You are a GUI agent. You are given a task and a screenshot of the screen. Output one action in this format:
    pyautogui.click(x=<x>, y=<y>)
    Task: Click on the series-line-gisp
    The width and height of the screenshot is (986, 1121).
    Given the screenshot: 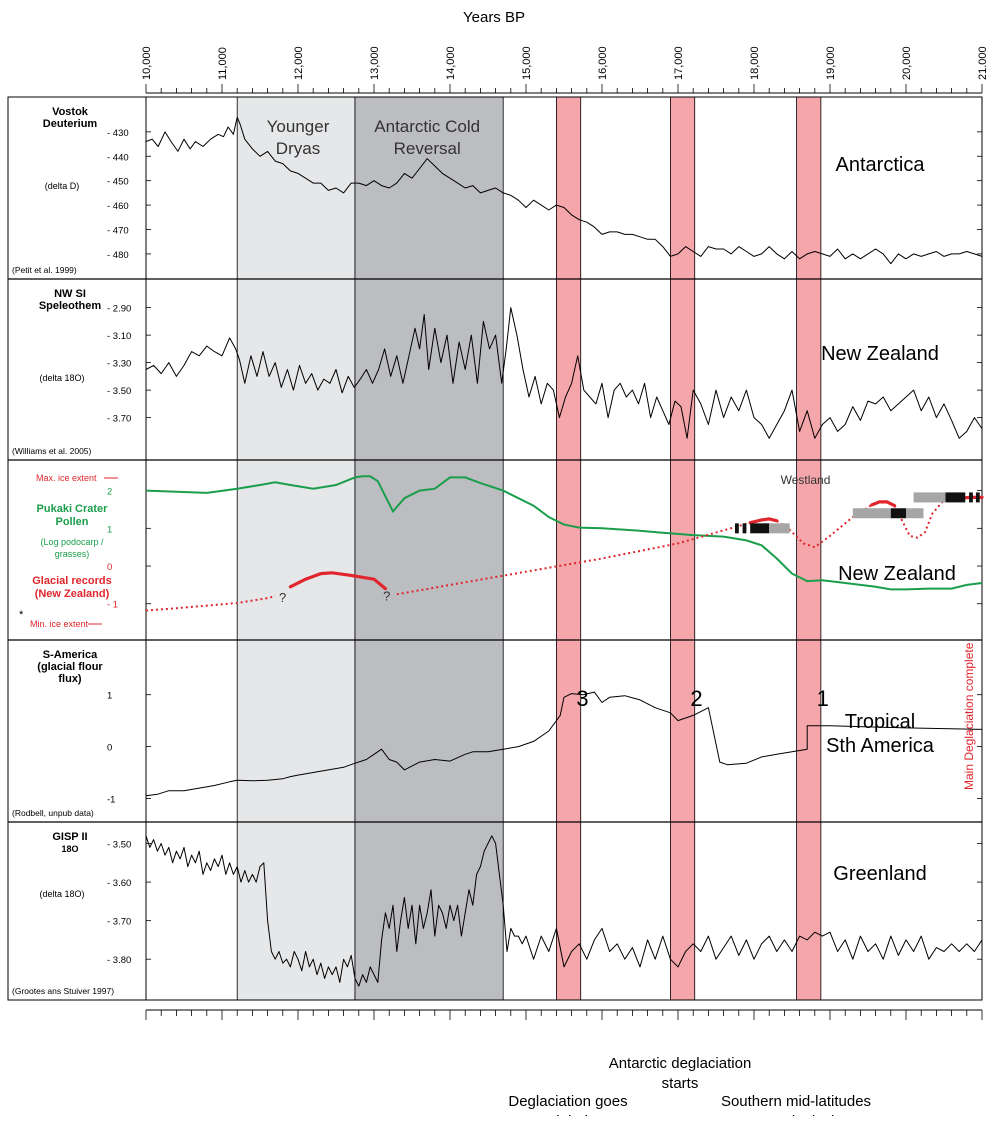 What is the action you would take?
    pyautogui.click(x=564, y=911)
    